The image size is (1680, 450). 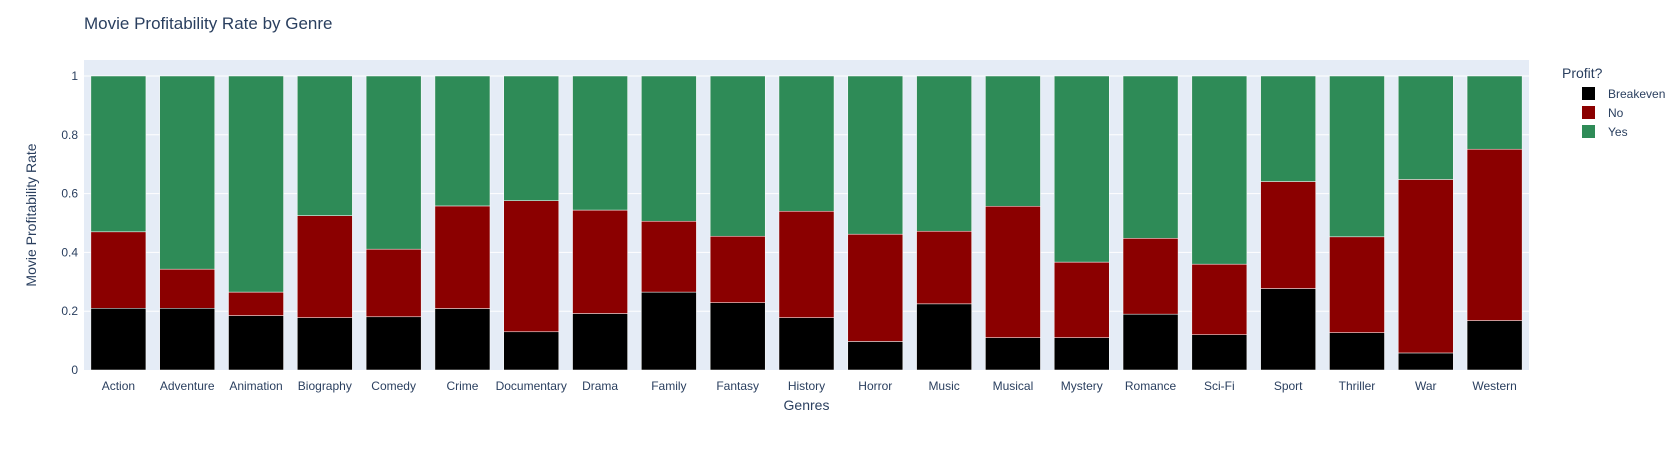 I want to click on x-tick-label: Mystery, so click(x=1082, y=386).